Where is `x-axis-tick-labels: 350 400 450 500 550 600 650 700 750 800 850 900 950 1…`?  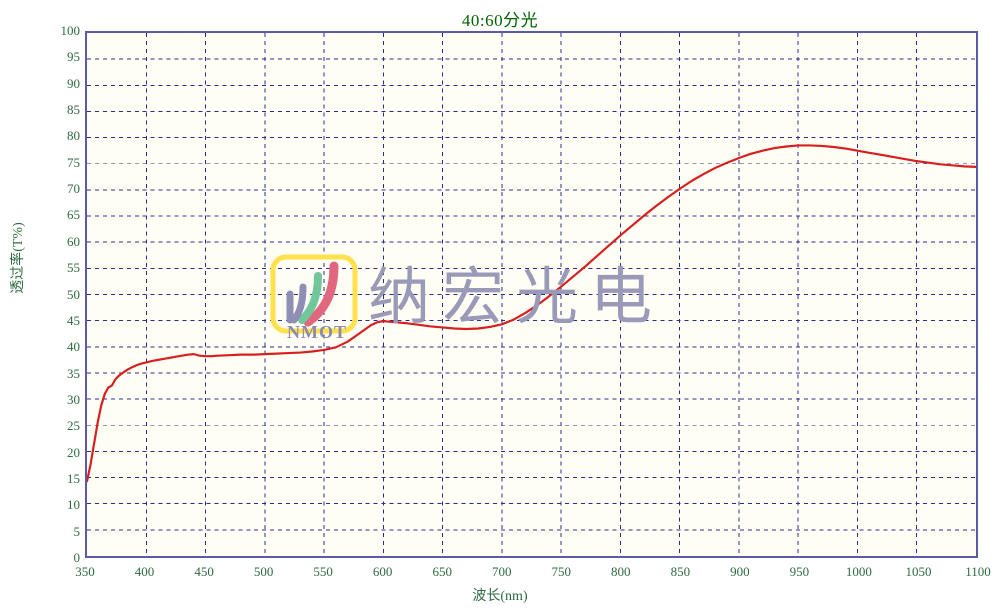
x-axis-tick-labels: 350 400 450 500 550 600 650 700 750 800 850 900 950 1… is located at coordinates (500, 574).